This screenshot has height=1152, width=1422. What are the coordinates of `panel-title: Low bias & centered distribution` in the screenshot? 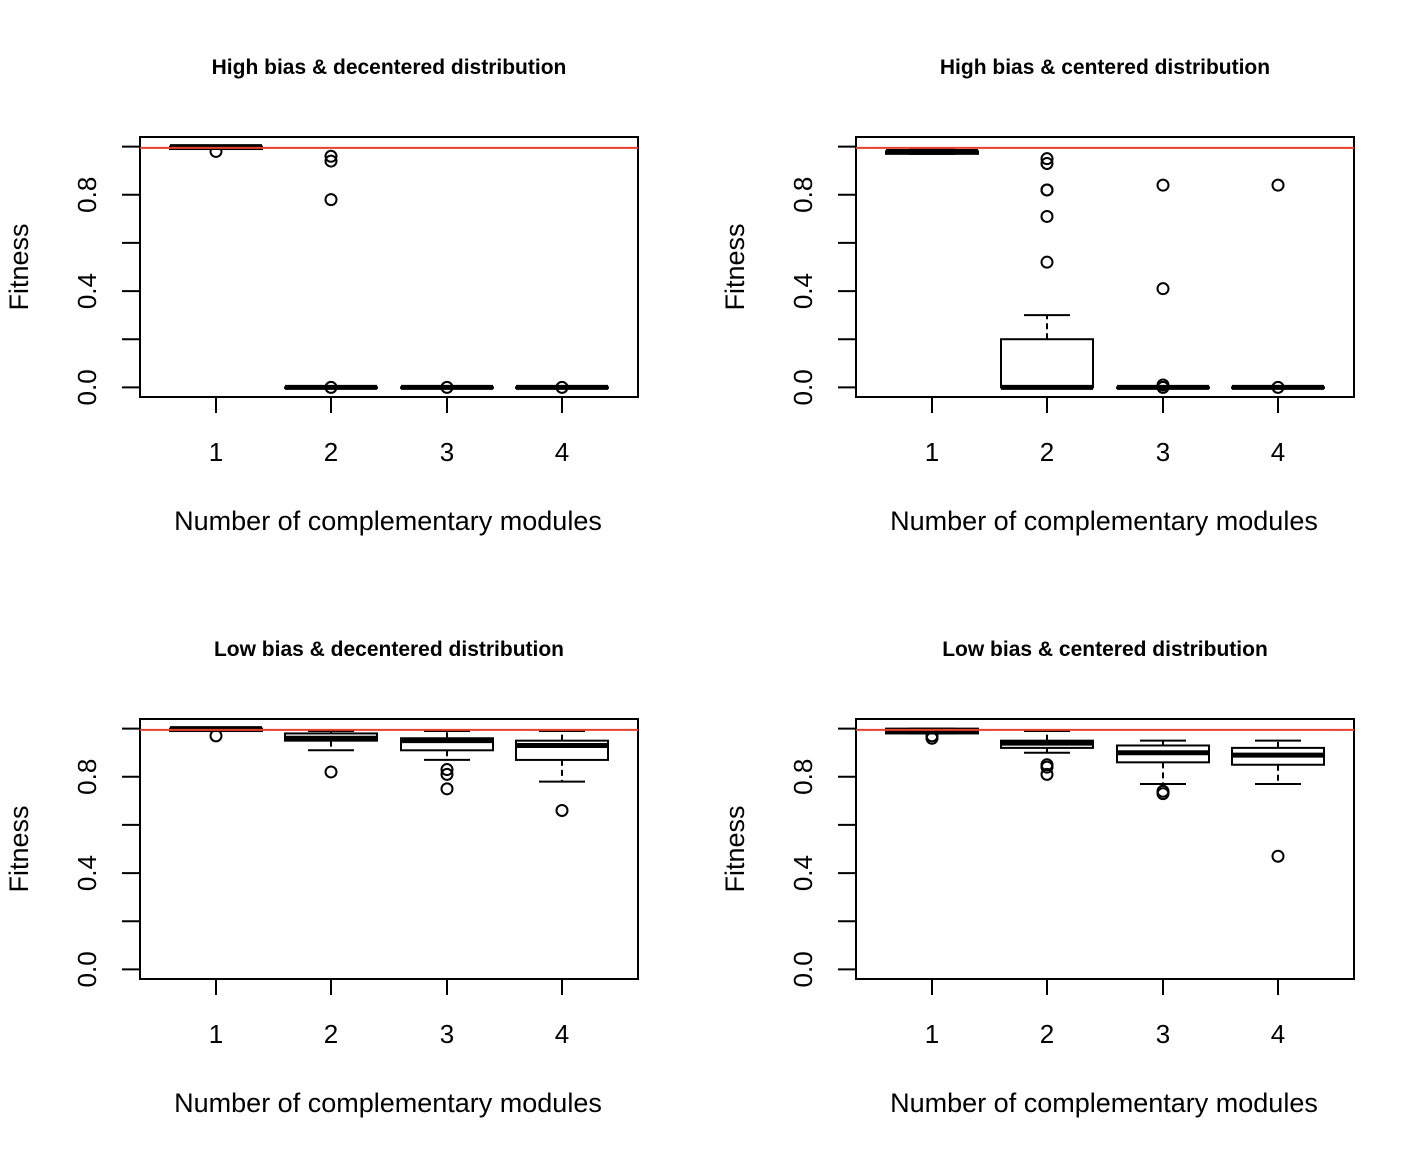 It's located at (1105, 649).